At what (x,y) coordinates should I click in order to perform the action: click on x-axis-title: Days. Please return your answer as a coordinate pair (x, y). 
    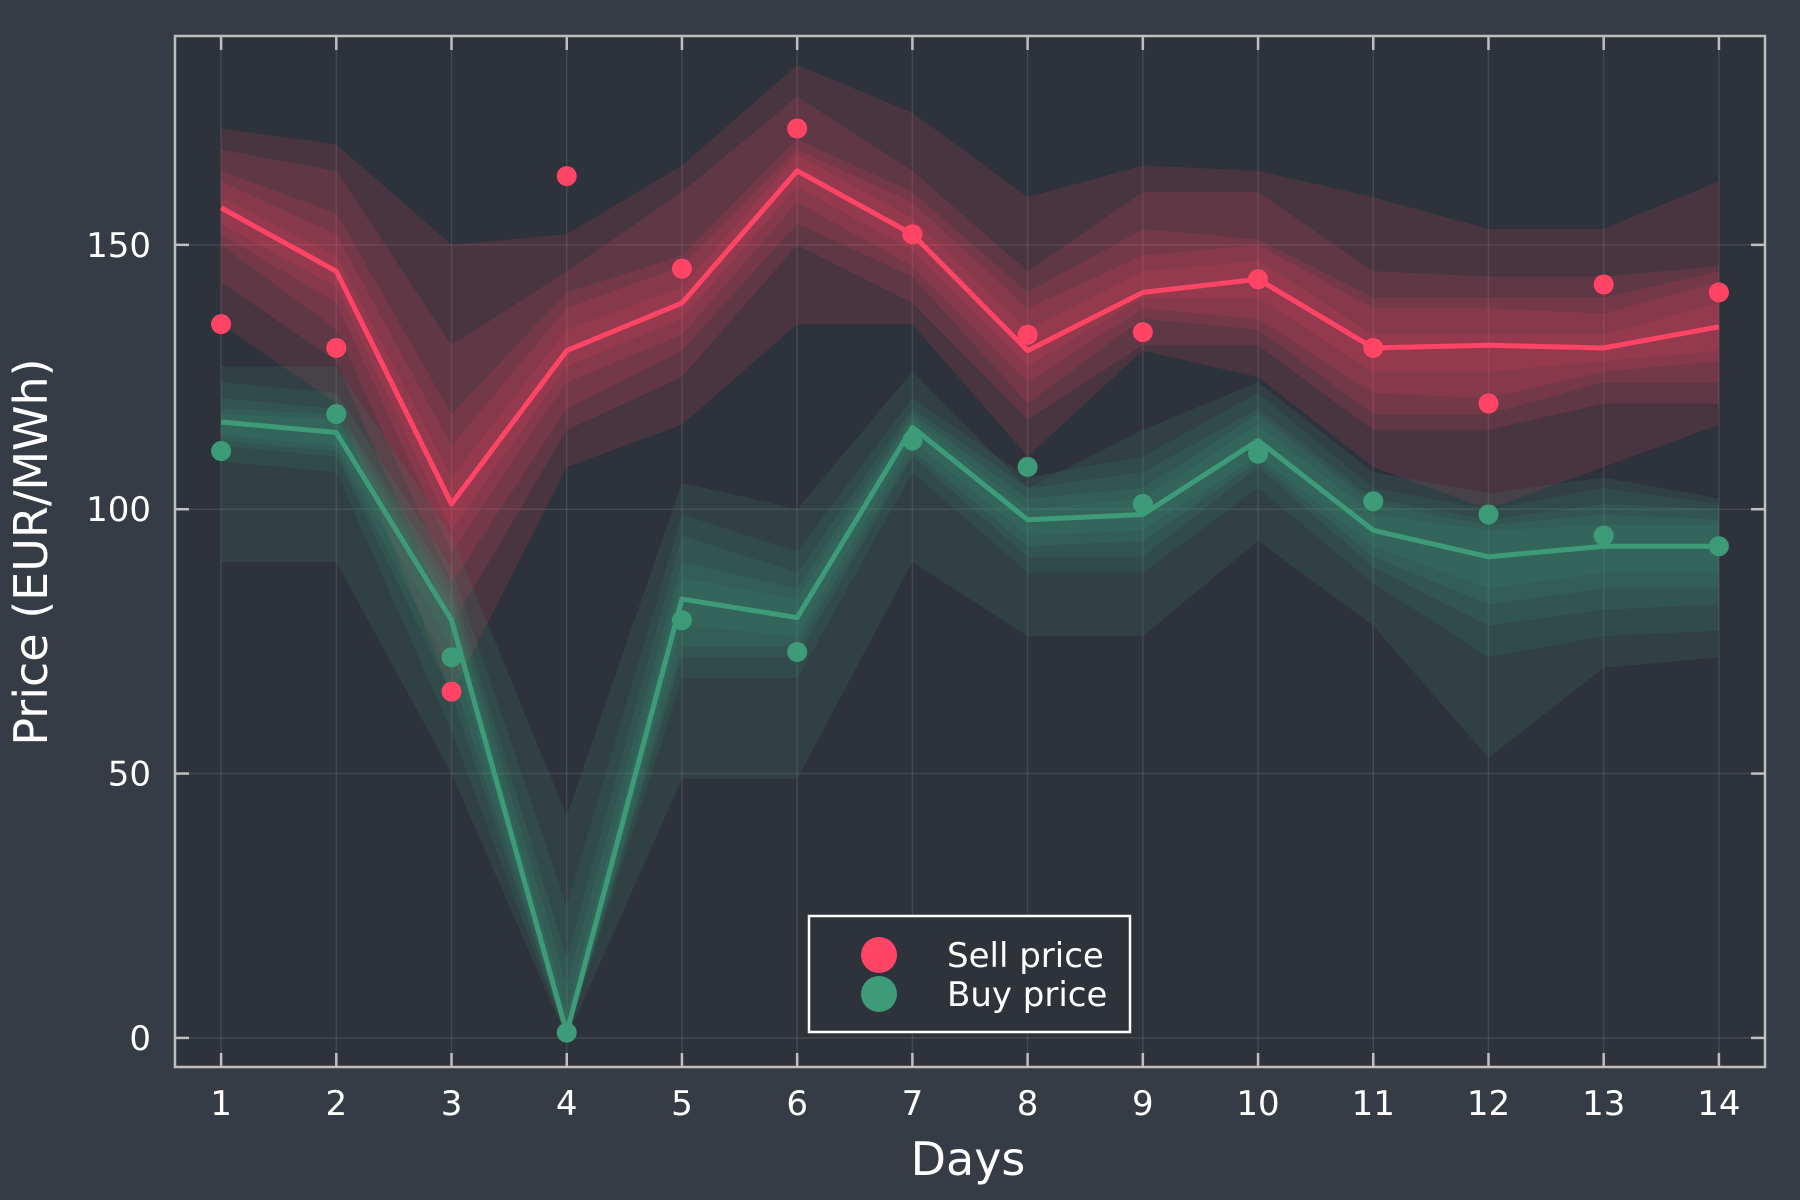
    Looking at the image, I should click on (968, 1159).